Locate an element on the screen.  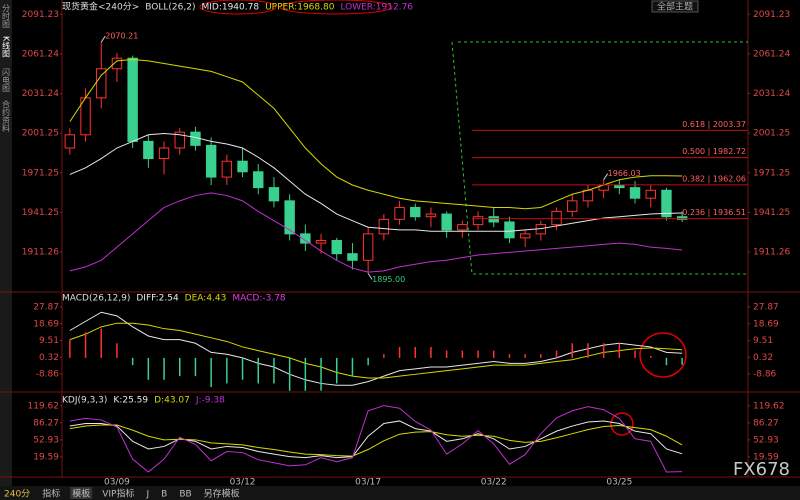
theme-button-box is located at coordinates (675, 6).